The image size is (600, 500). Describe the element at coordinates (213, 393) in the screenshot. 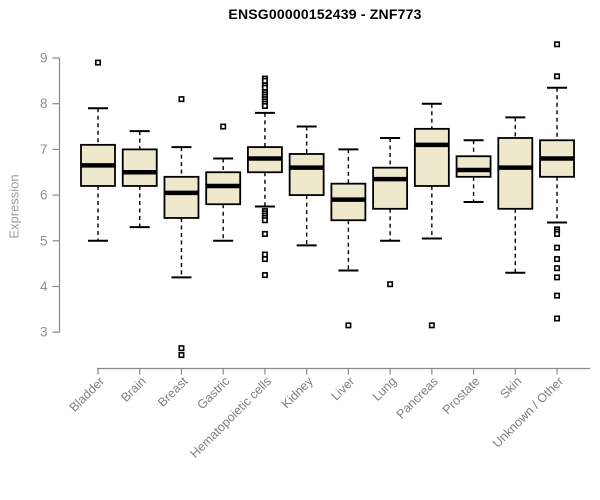

I see `x-tick-label-gastric: Gastric` at that location.